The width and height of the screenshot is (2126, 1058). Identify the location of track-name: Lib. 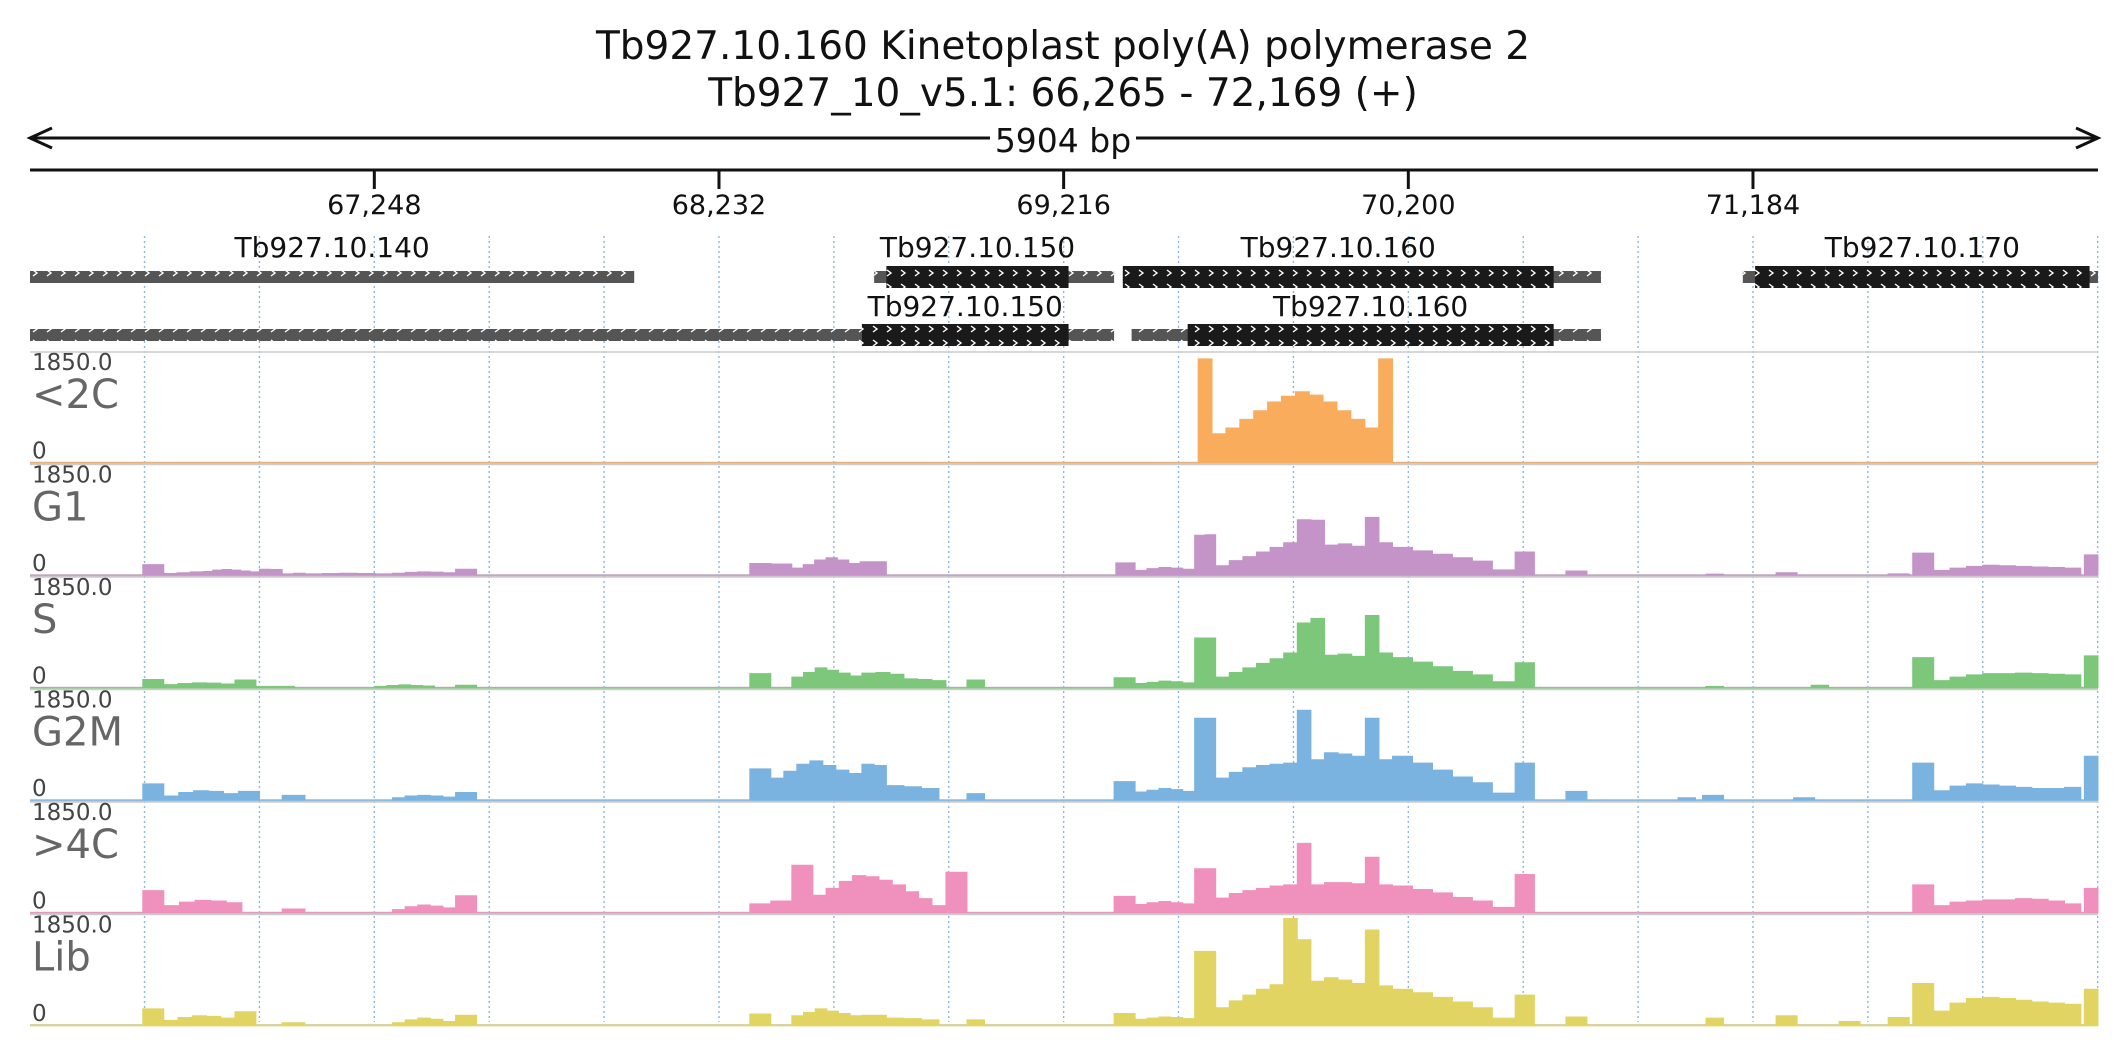
(61, 958).